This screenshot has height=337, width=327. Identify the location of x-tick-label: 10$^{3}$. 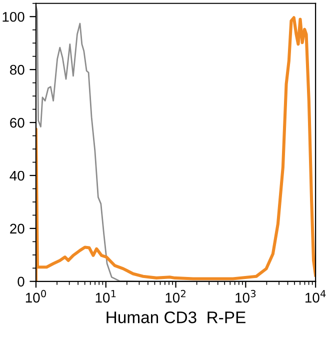
(246, 296).